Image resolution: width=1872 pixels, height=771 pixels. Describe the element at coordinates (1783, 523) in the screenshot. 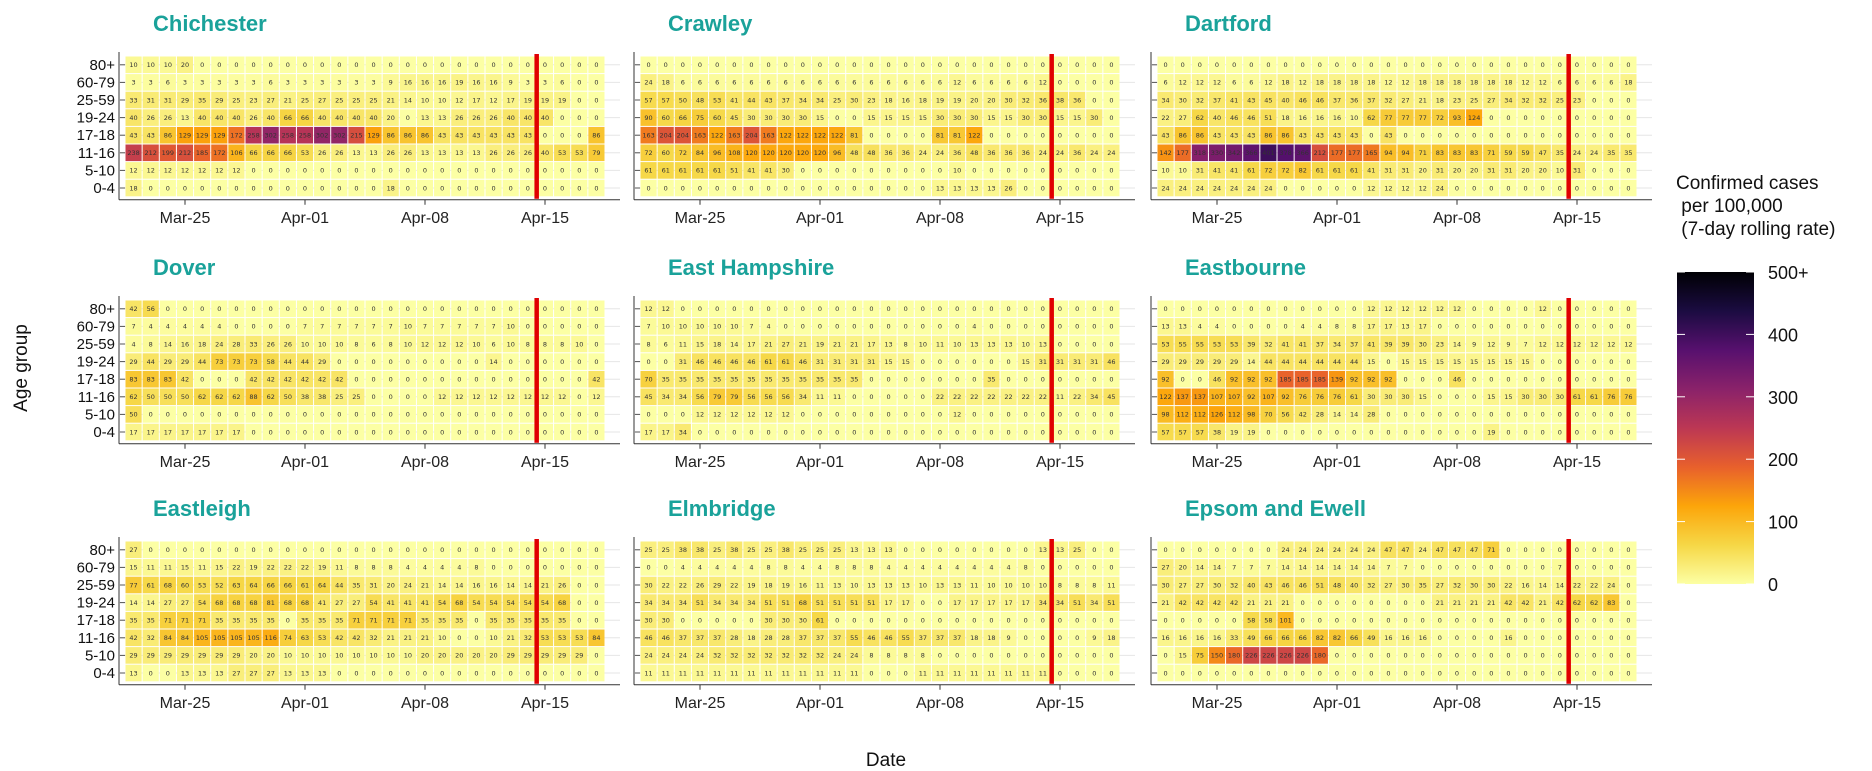

I see `legend-tick-label: 100` at that location.